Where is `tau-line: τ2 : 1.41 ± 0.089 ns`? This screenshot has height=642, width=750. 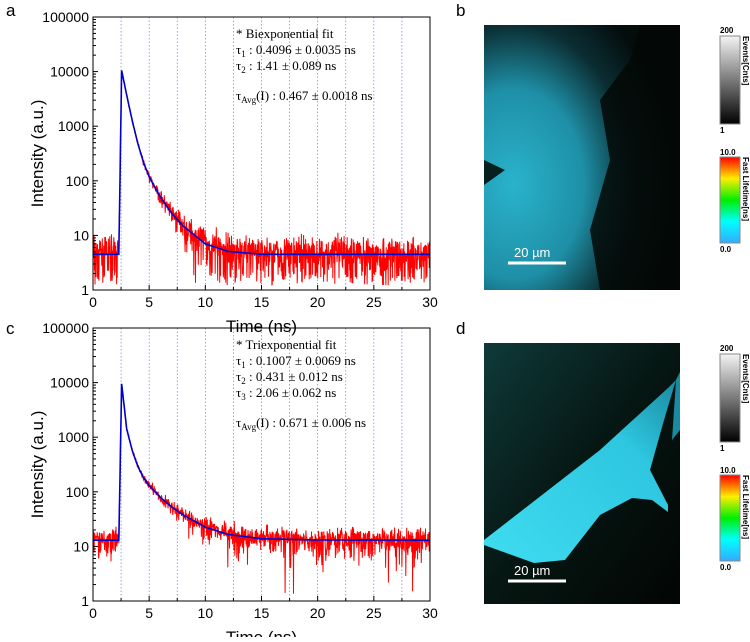
tau-line: τ2 : 1.41 ± 0.089 ns is located at coordinates (286, 66).